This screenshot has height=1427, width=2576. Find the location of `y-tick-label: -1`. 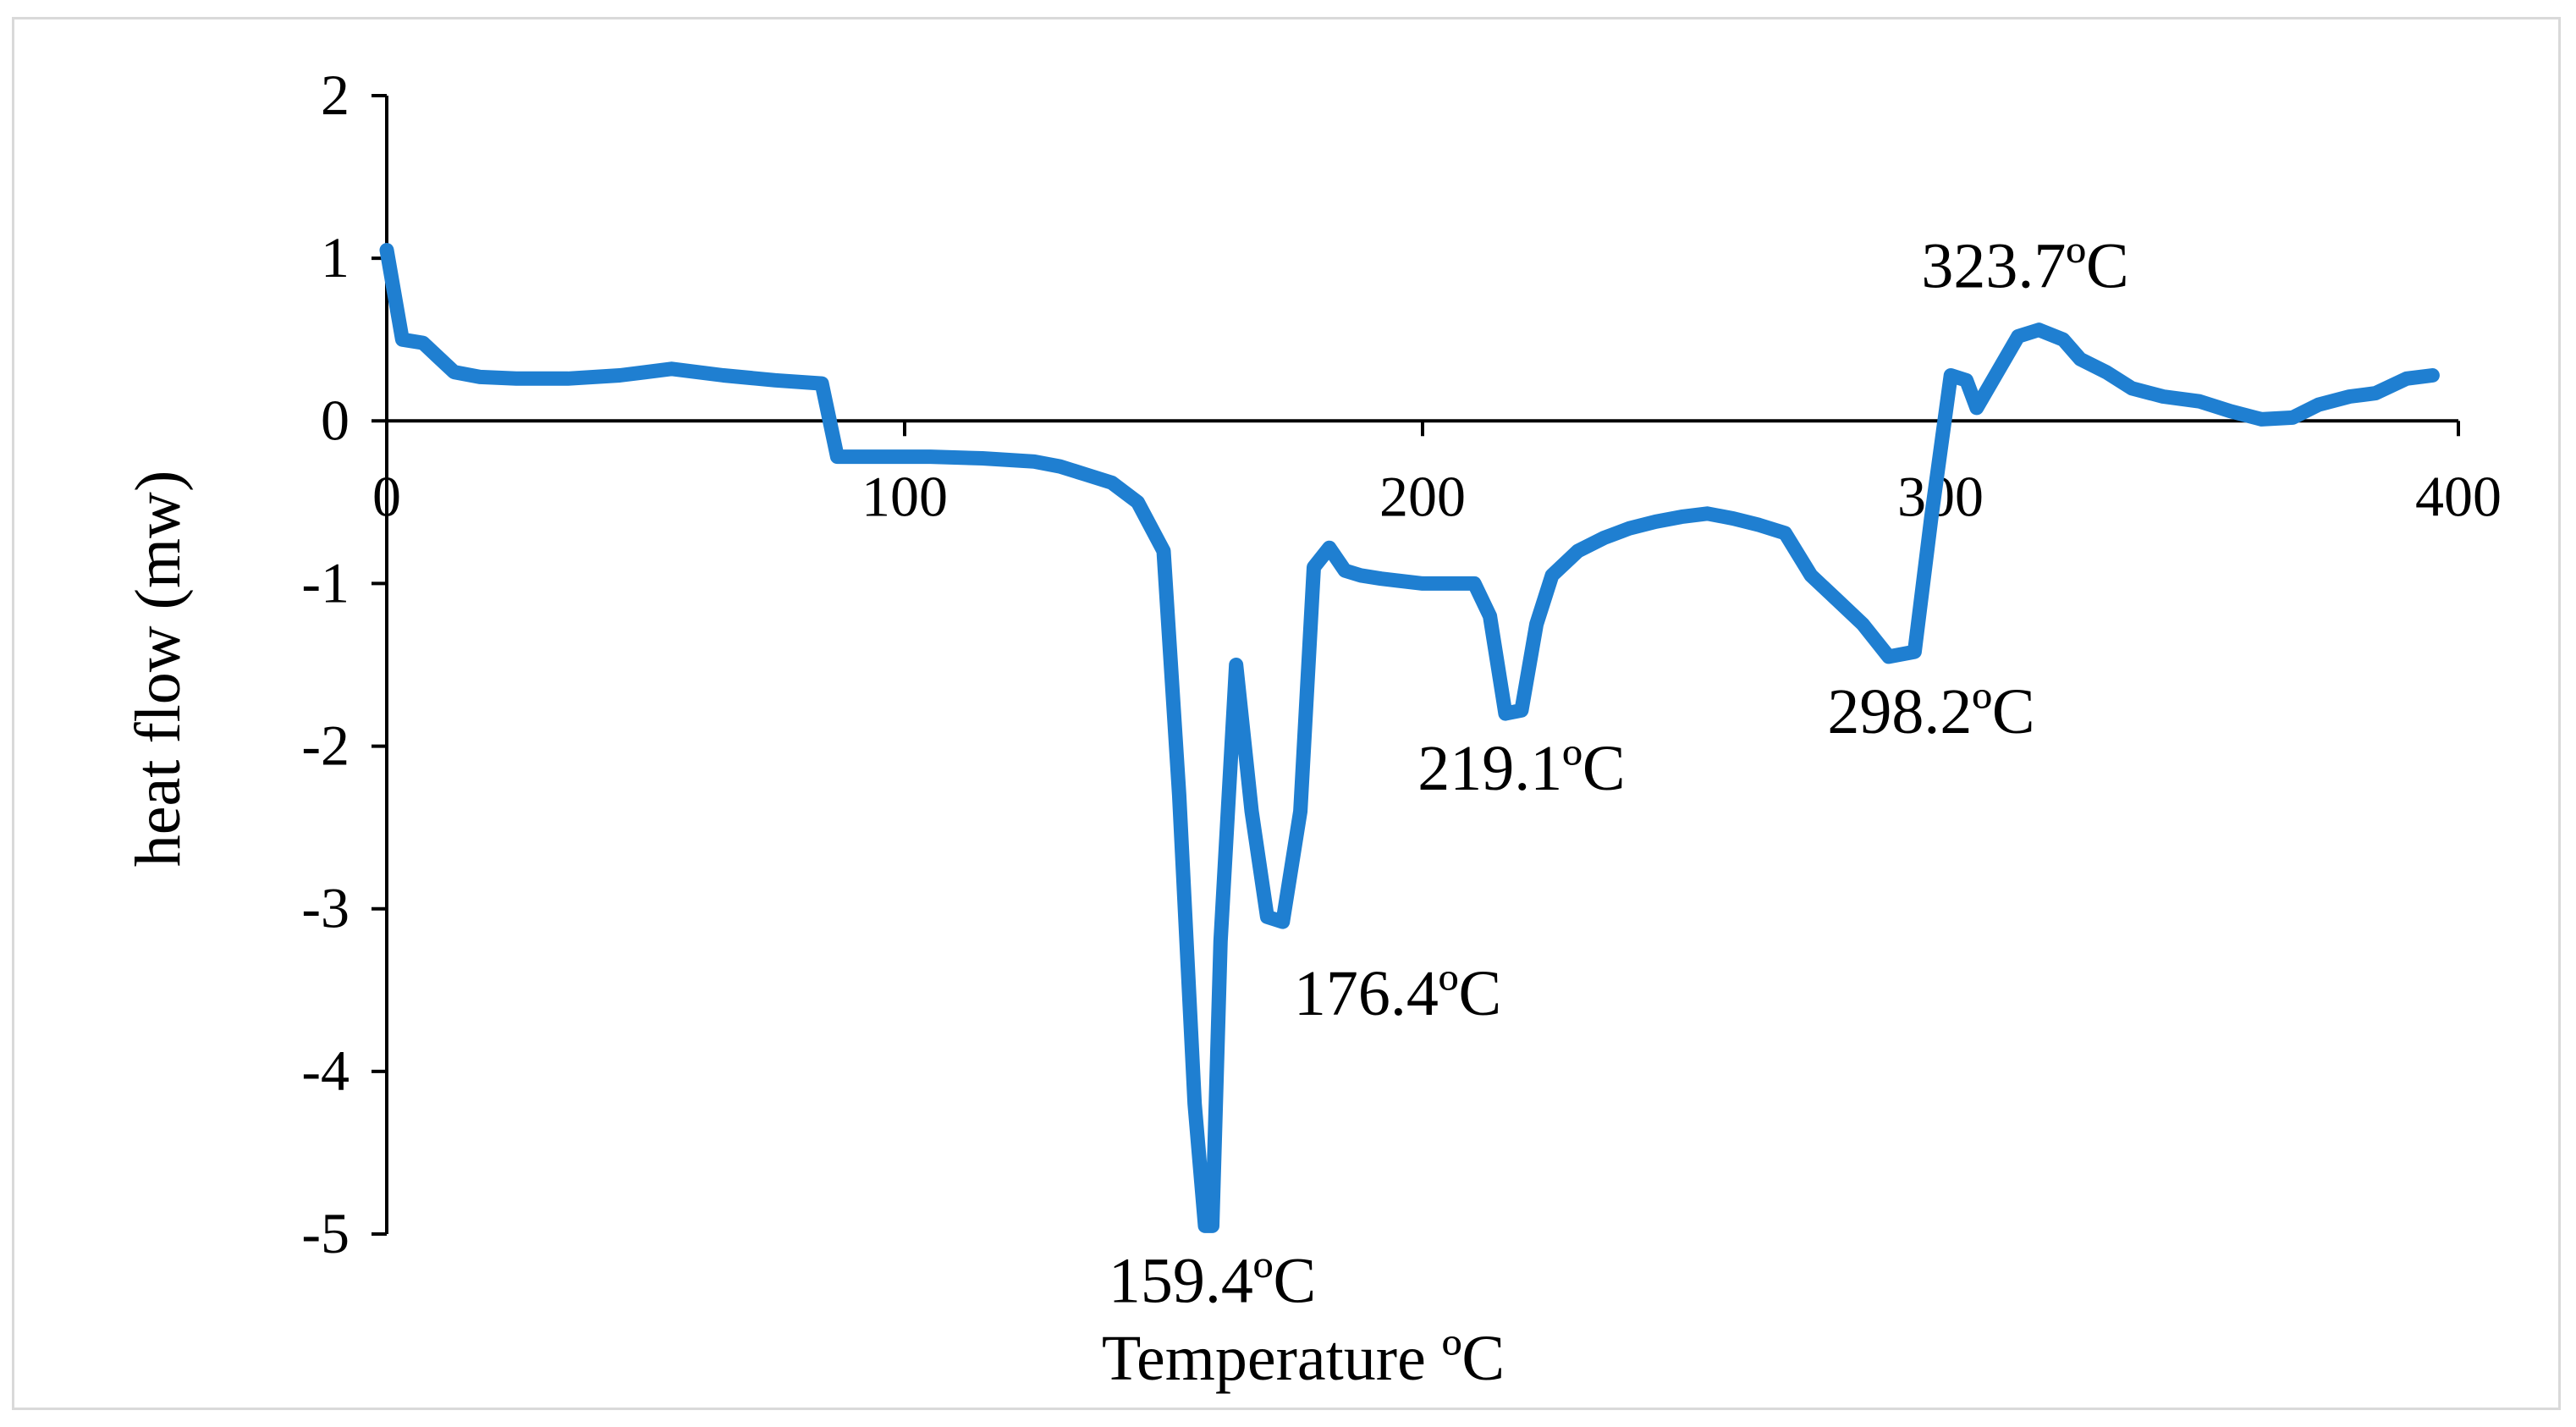

y-tick-label: -1 is located at coordinates (325, 582).